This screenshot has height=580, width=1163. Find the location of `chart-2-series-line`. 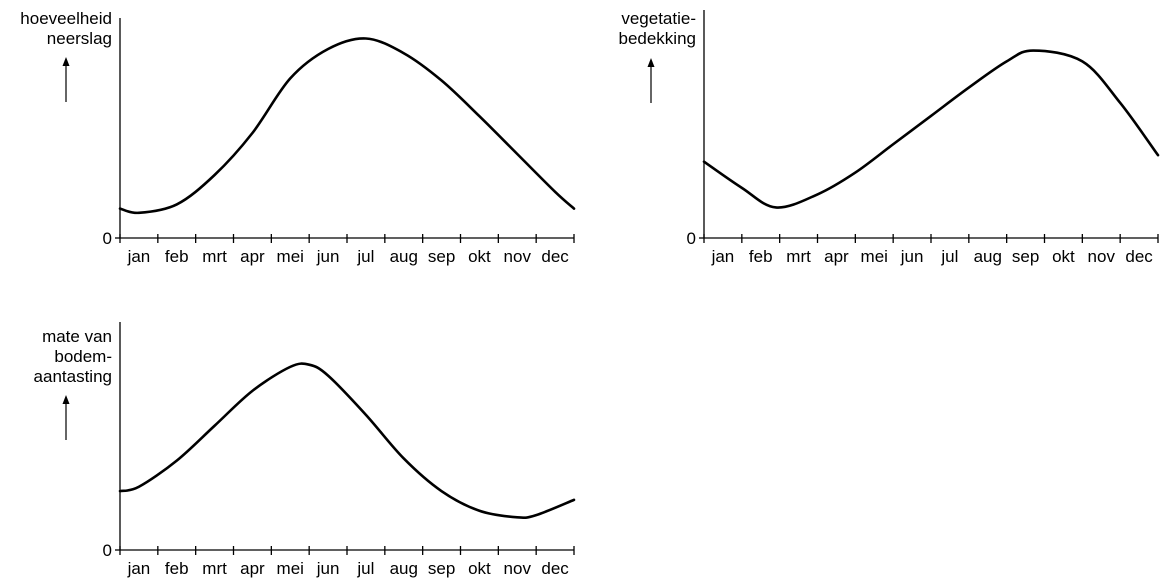

chart-2-series-line is located at coordinates (931, 129).